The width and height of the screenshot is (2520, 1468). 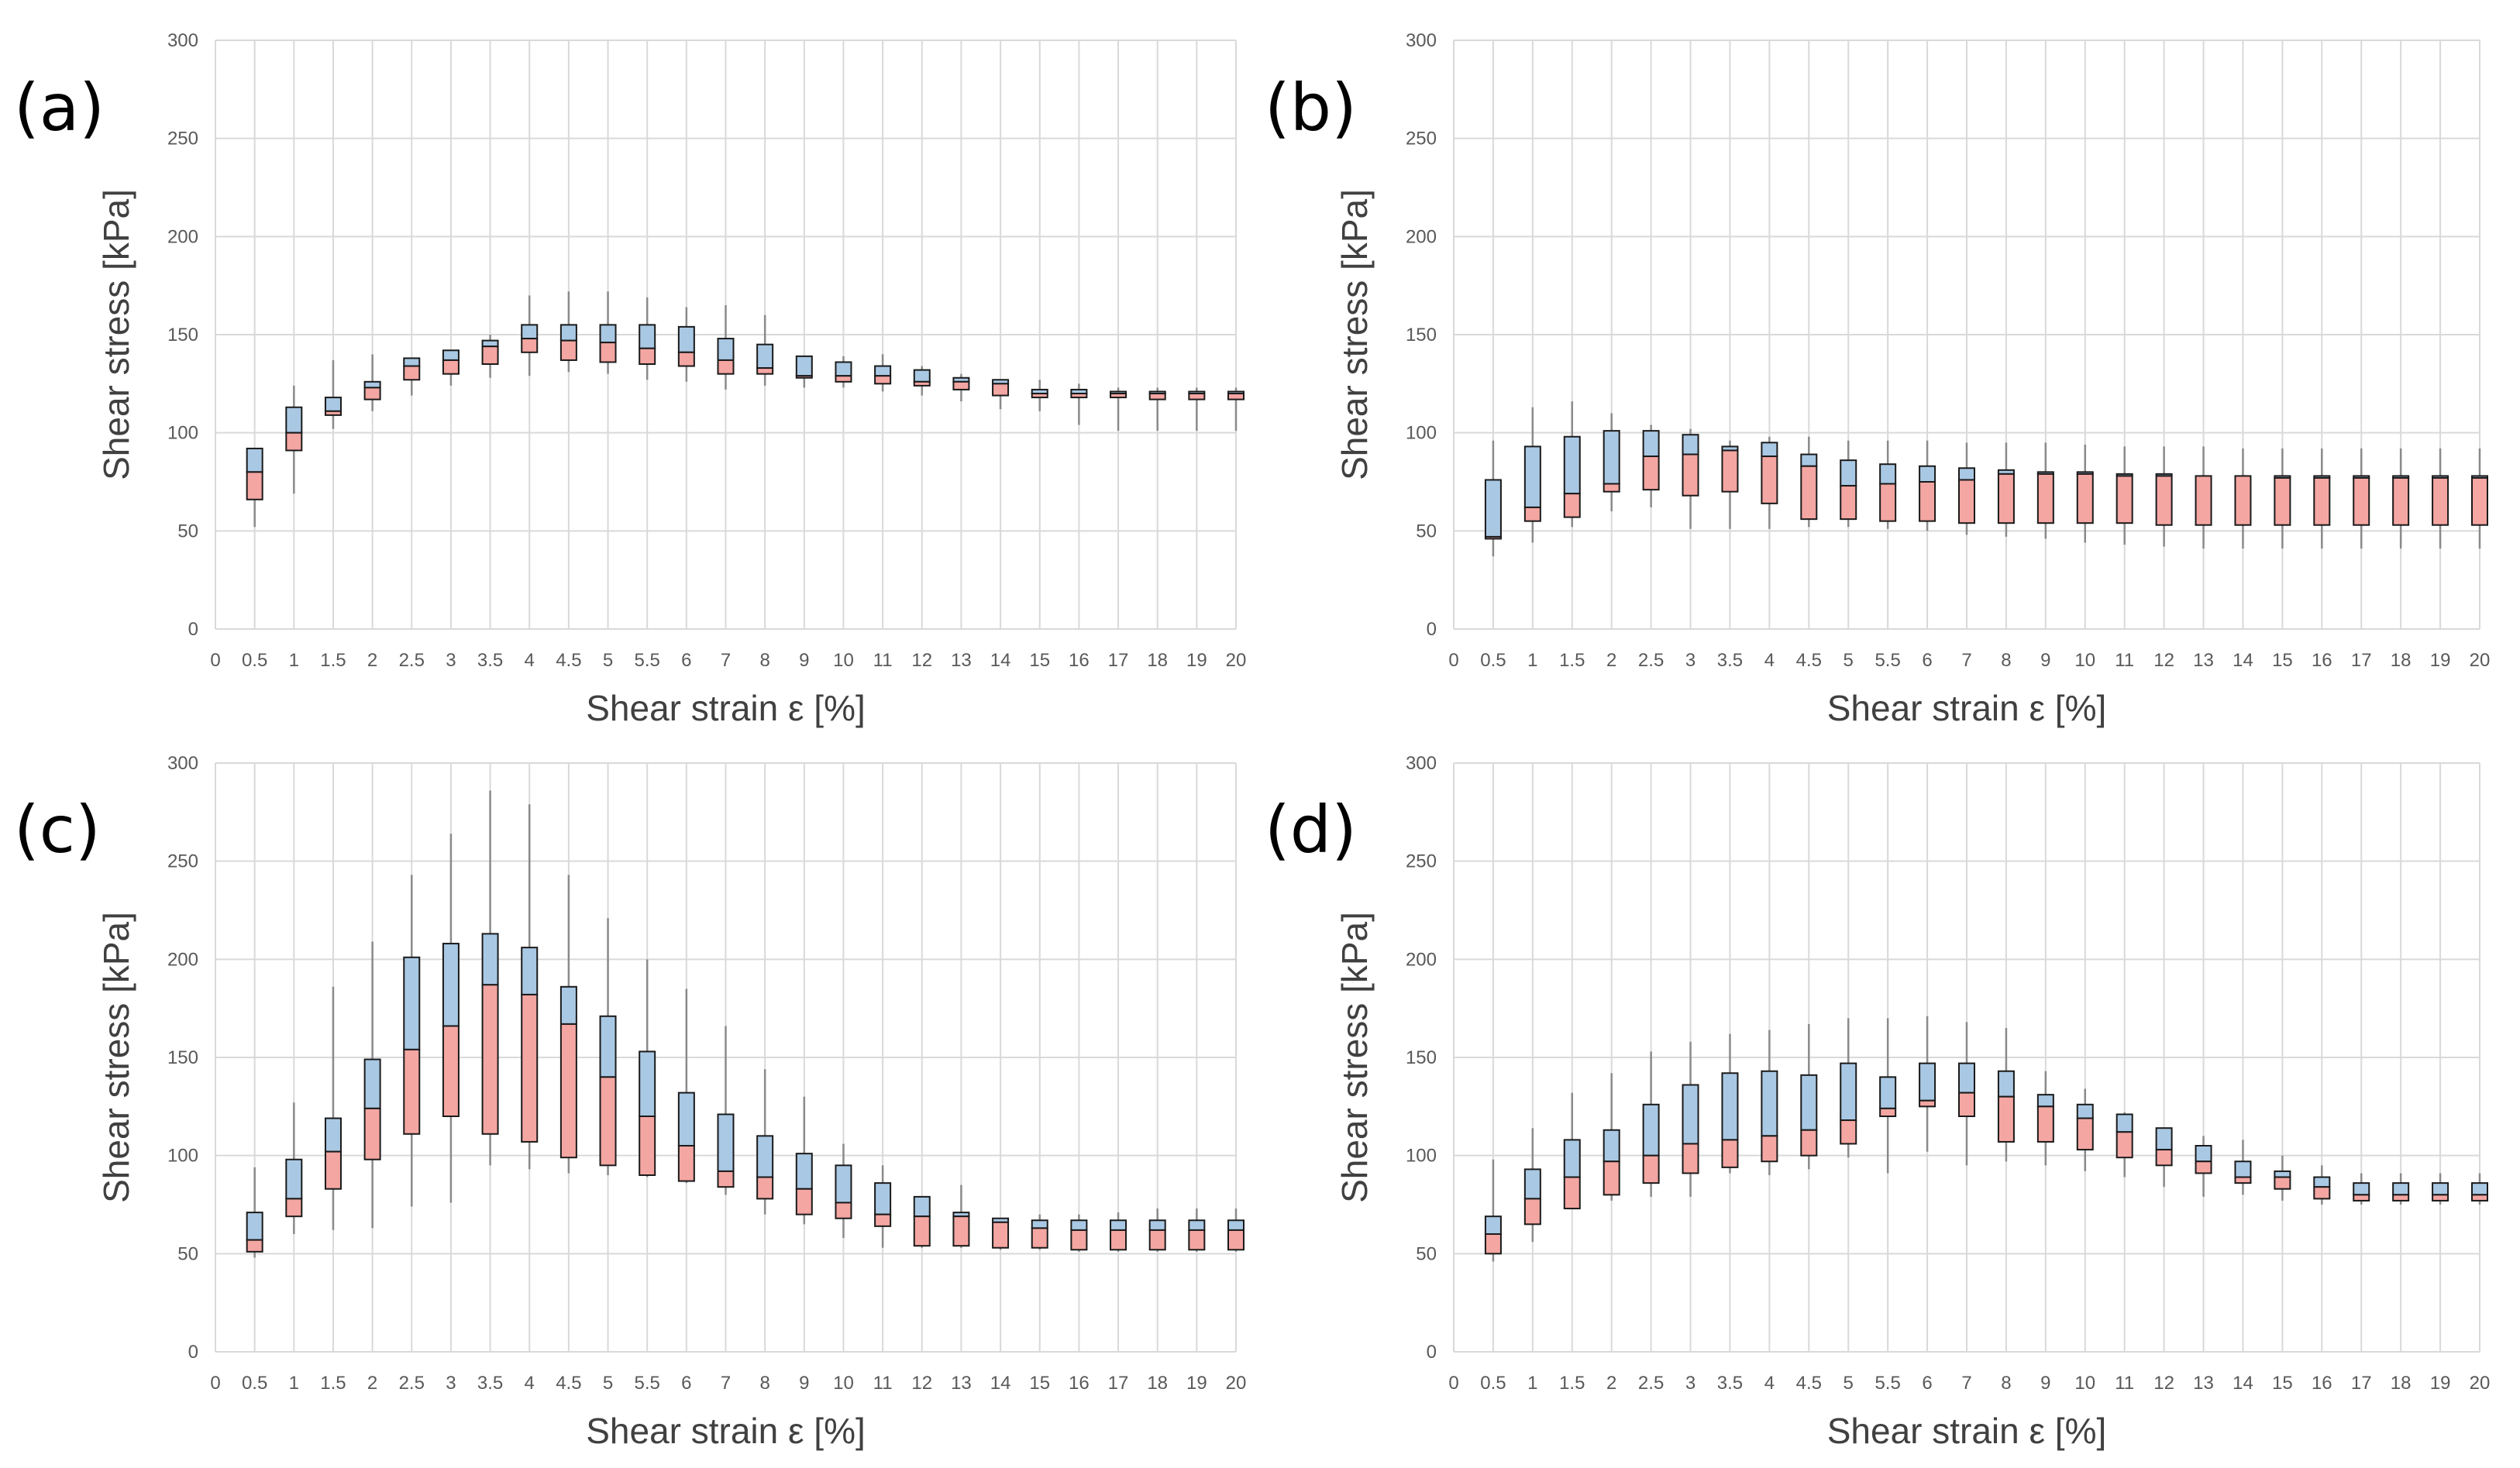 I want to click on x-tick-label: 11, so click(x=2125, y=1383).